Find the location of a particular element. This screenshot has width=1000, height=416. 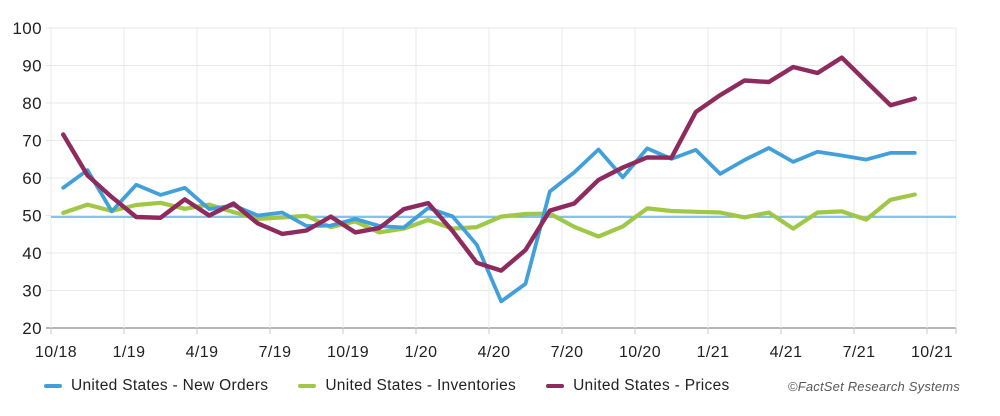

copyright-credit: ©FactSet Research Systems is located at coordinates (873, 386).